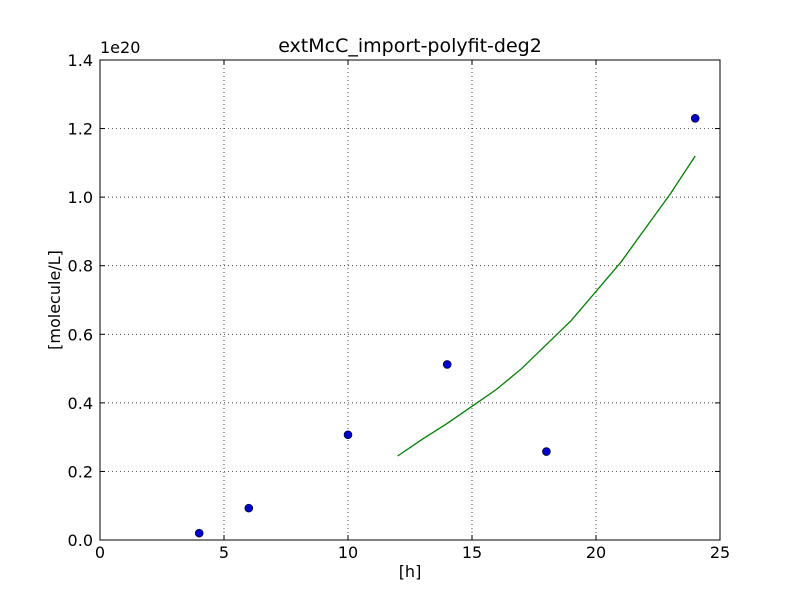 The width and height of the screenshot is (800, 600). What do you see at coordinates (410, 46) in the screenshot?
I see `chart-title: extMcC_import-polyfit-deg2` at bounding box center [410, 46].